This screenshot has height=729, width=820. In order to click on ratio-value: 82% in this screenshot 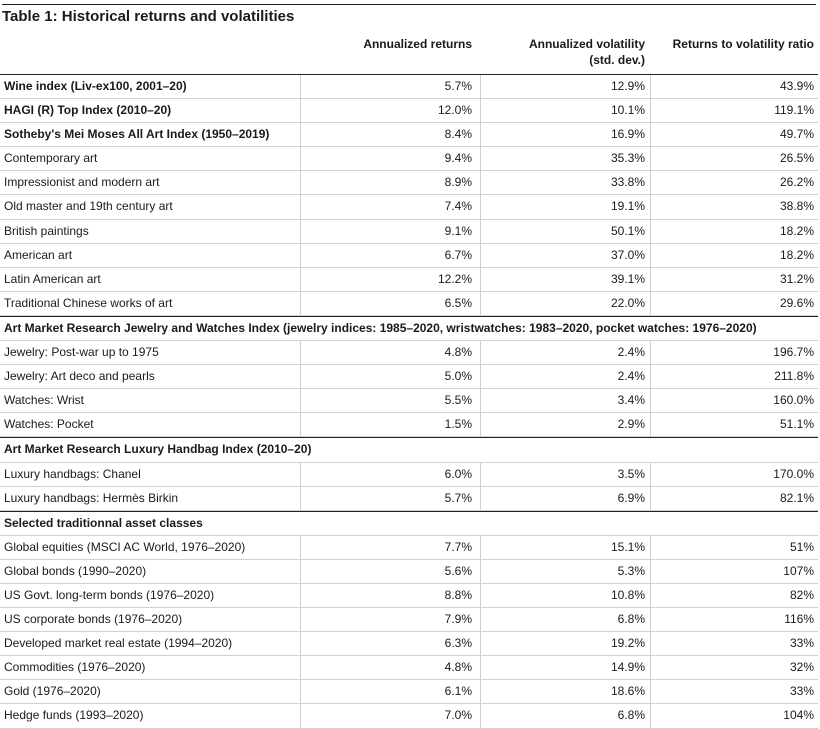, I will do `click(801, 594)`.